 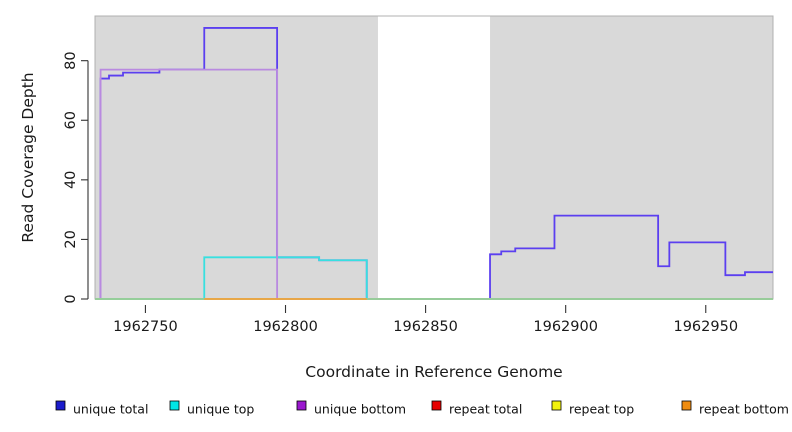 What do you see at coordinates (220, 409) in the screenshot?
I see `legend-label-1: unique top` at bounding box center [220, 409].